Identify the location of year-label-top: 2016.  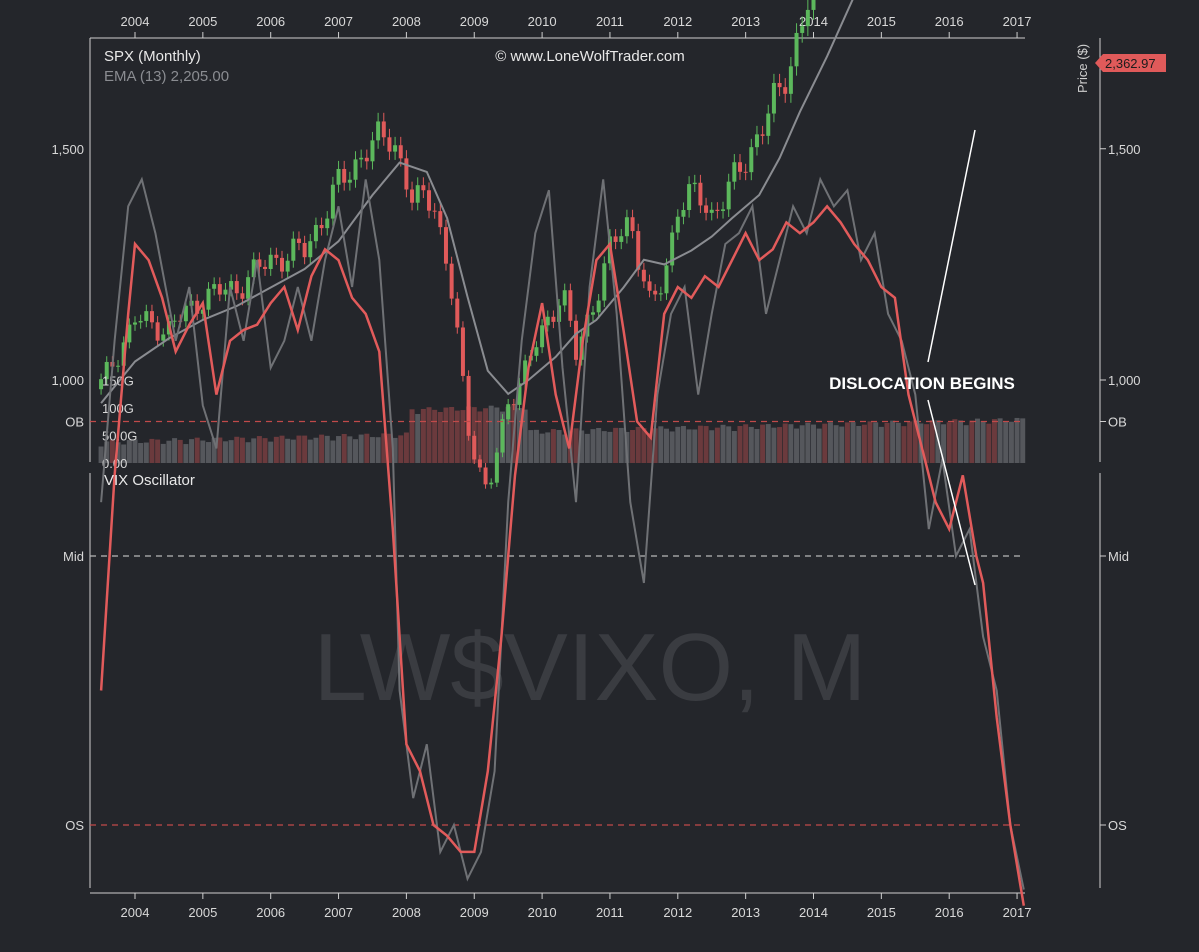
(949, 21).